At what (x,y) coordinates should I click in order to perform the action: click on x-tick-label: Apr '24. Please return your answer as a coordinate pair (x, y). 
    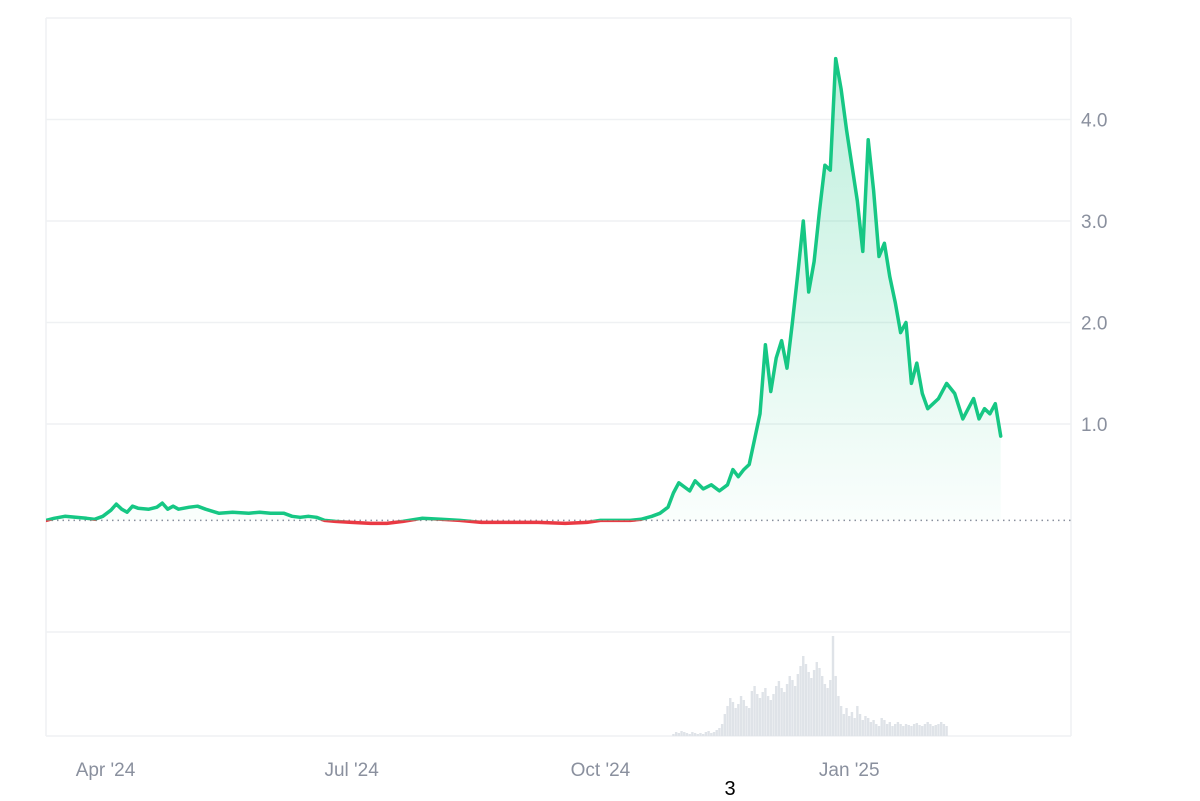
    Looking at the image, I should click on (106, 770).